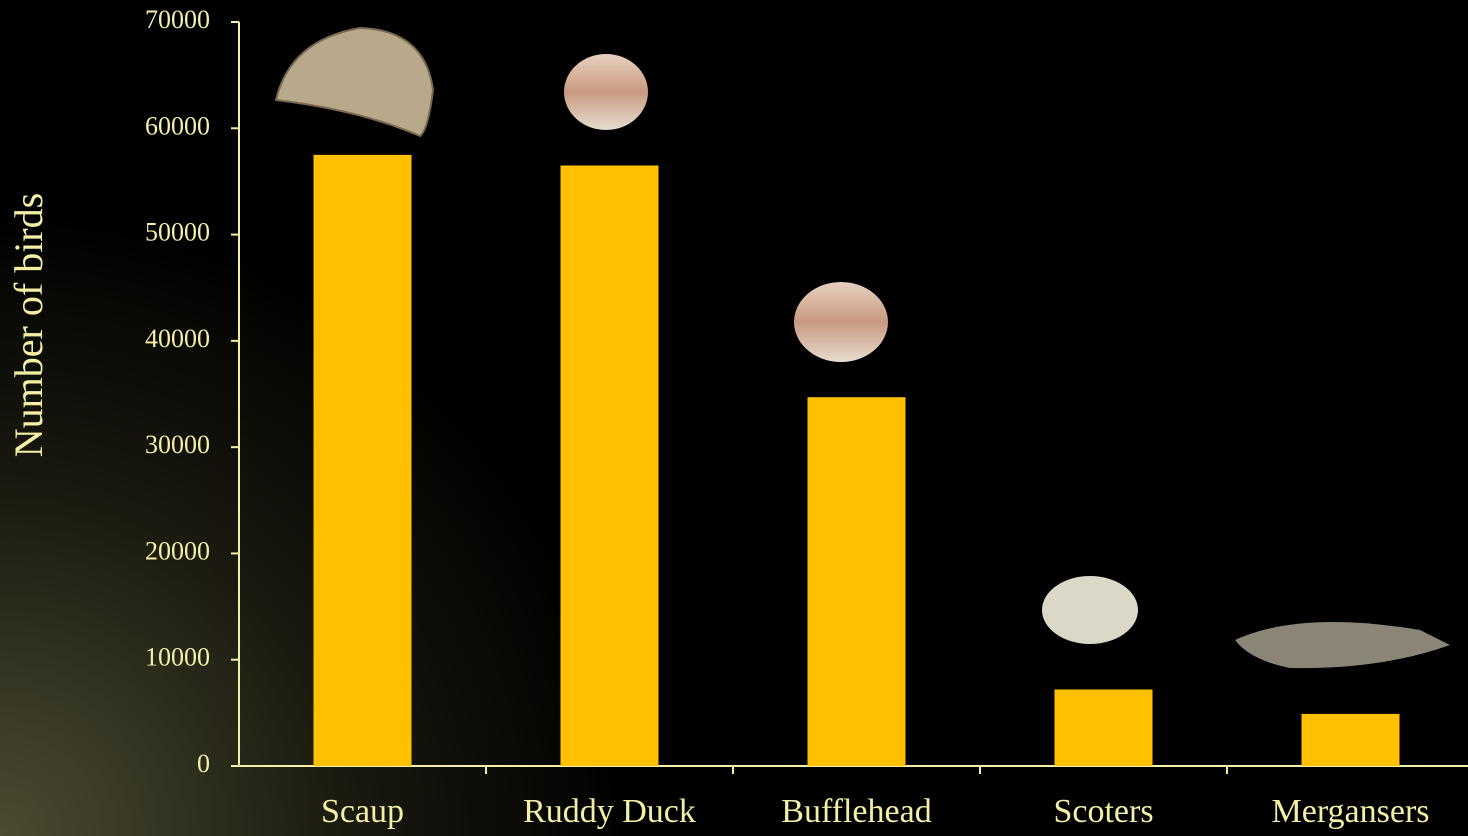 This screenshot has height=836, width=1468. Describe the element at coordinates (1103, 811) in the screenshot. I see `x-tick-label: Scoters` at that location.